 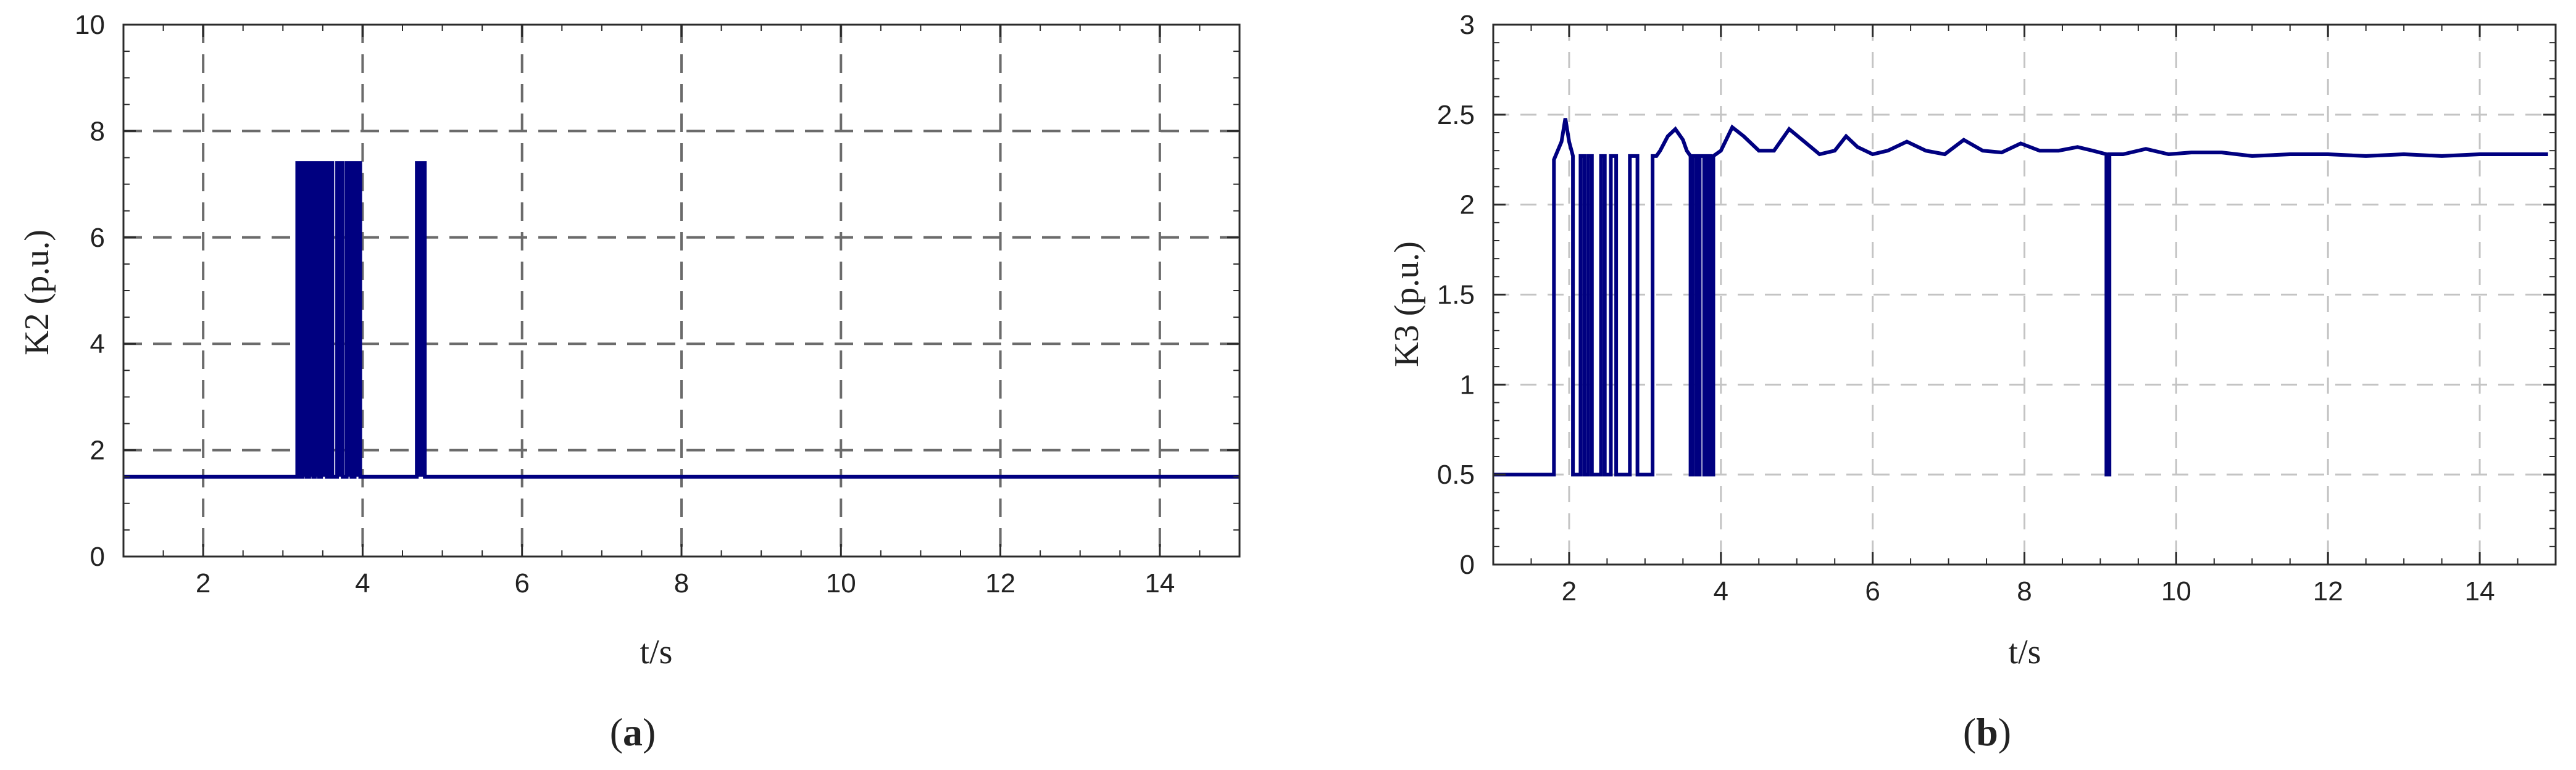 I want to click on y-tick-label-a-2: 4, so click(x=97, y=344).